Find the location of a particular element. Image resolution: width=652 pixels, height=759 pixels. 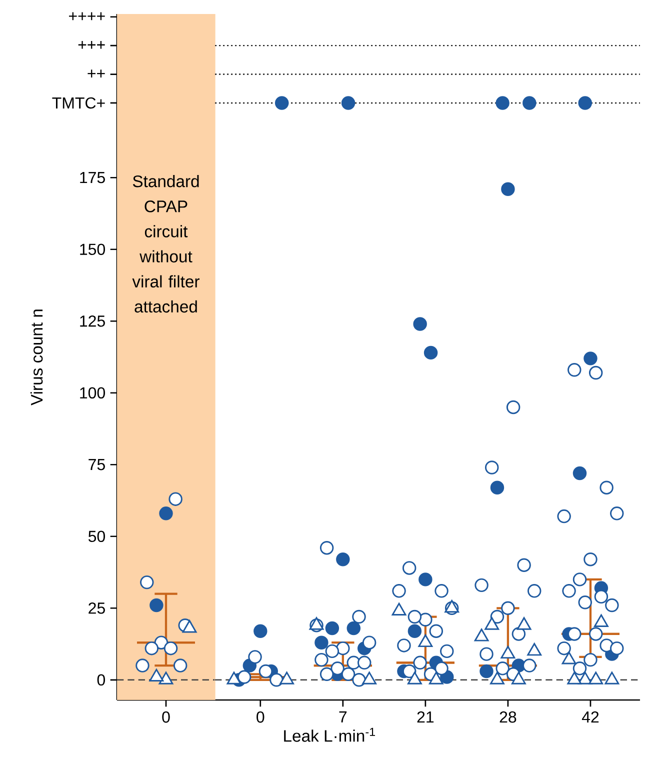

y-tick-label: 75 is located at coordinates (96, 464).